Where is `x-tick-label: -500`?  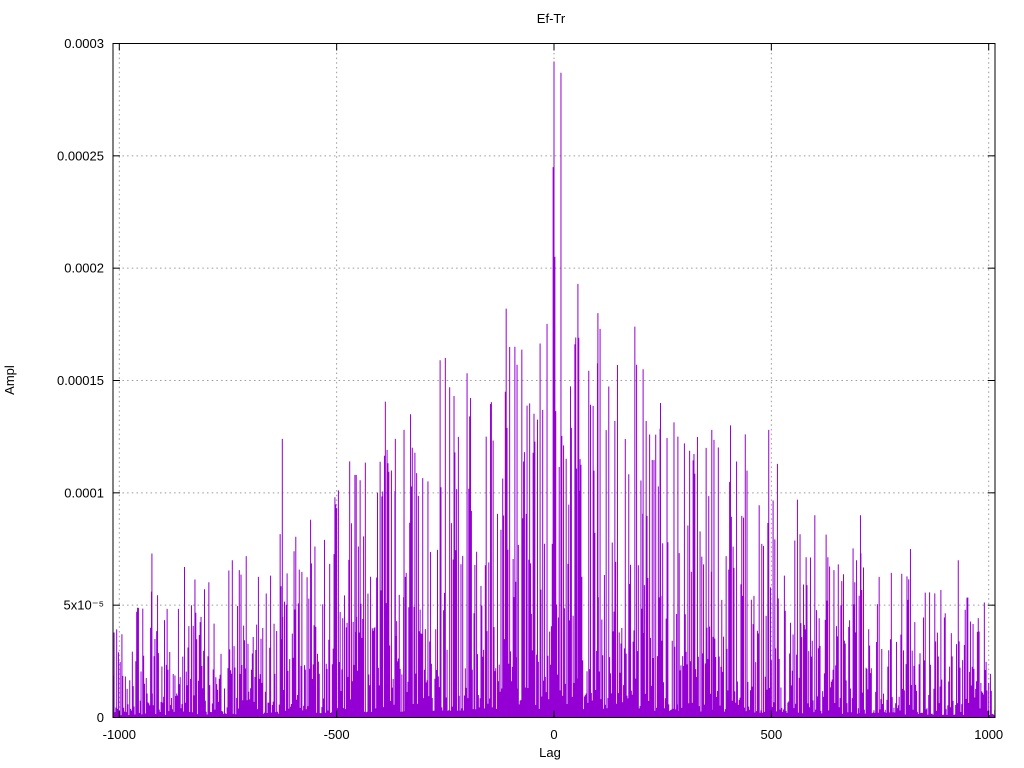 x-tick-label: -500 is located at coordinates (337, 734).